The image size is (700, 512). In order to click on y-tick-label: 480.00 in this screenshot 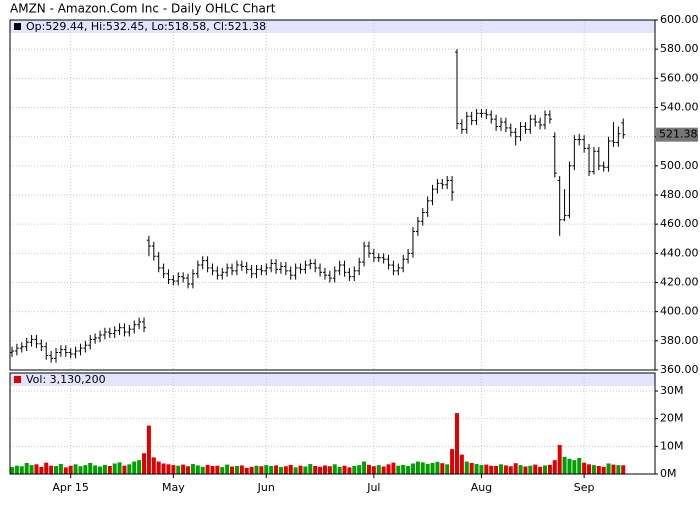, I will do `click(679, 194)`.